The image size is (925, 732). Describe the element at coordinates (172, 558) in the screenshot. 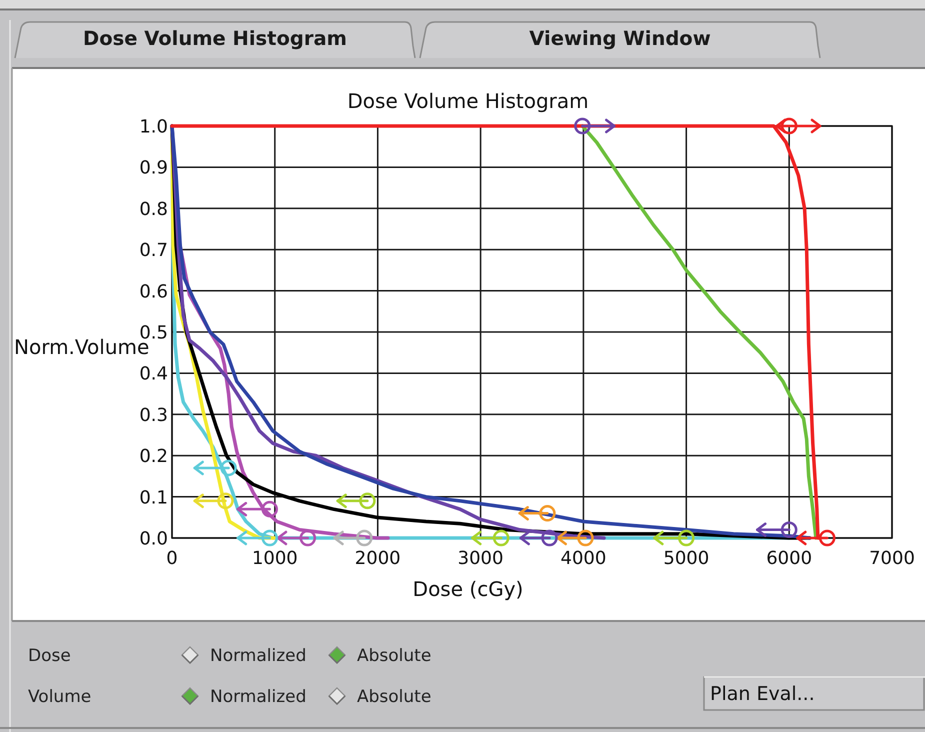

I see `x-tick-label: 0` at that location.